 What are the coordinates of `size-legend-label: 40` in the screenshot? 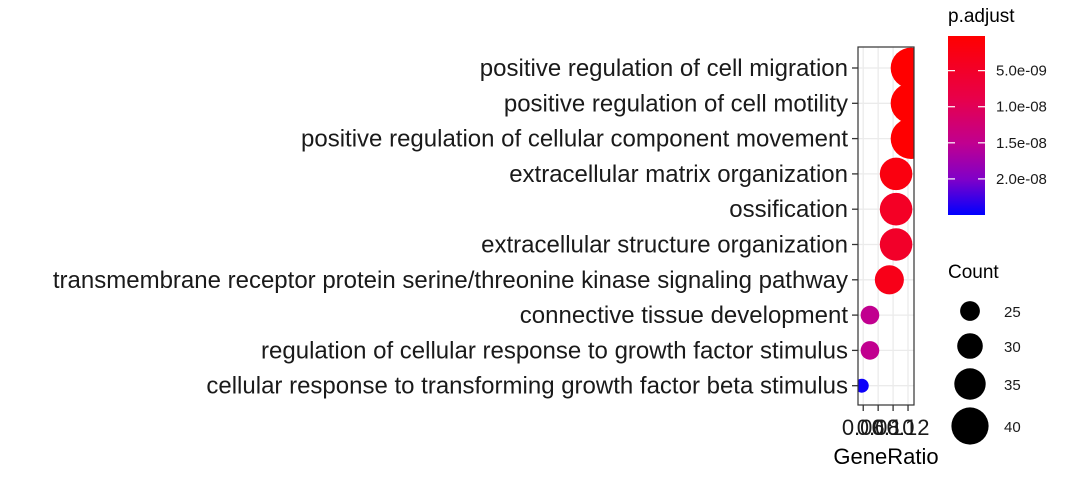 It's located at (1012, 427).